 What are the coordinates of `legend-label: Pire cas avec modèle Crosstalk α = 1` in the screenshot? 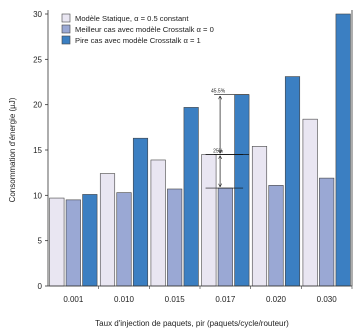 It's located at (138, 40).